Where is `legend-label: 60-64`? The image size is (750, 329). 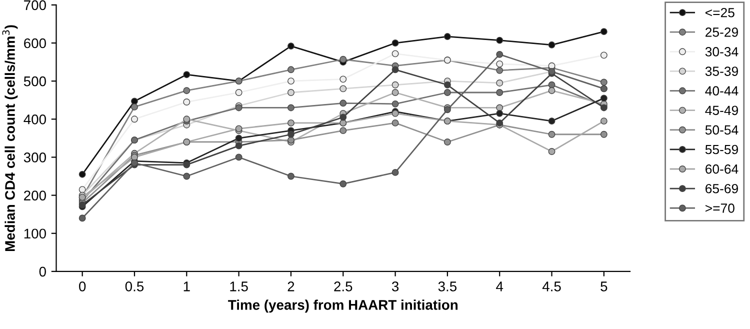
legend-label: 60-64 is located at coordinates (722, 169).